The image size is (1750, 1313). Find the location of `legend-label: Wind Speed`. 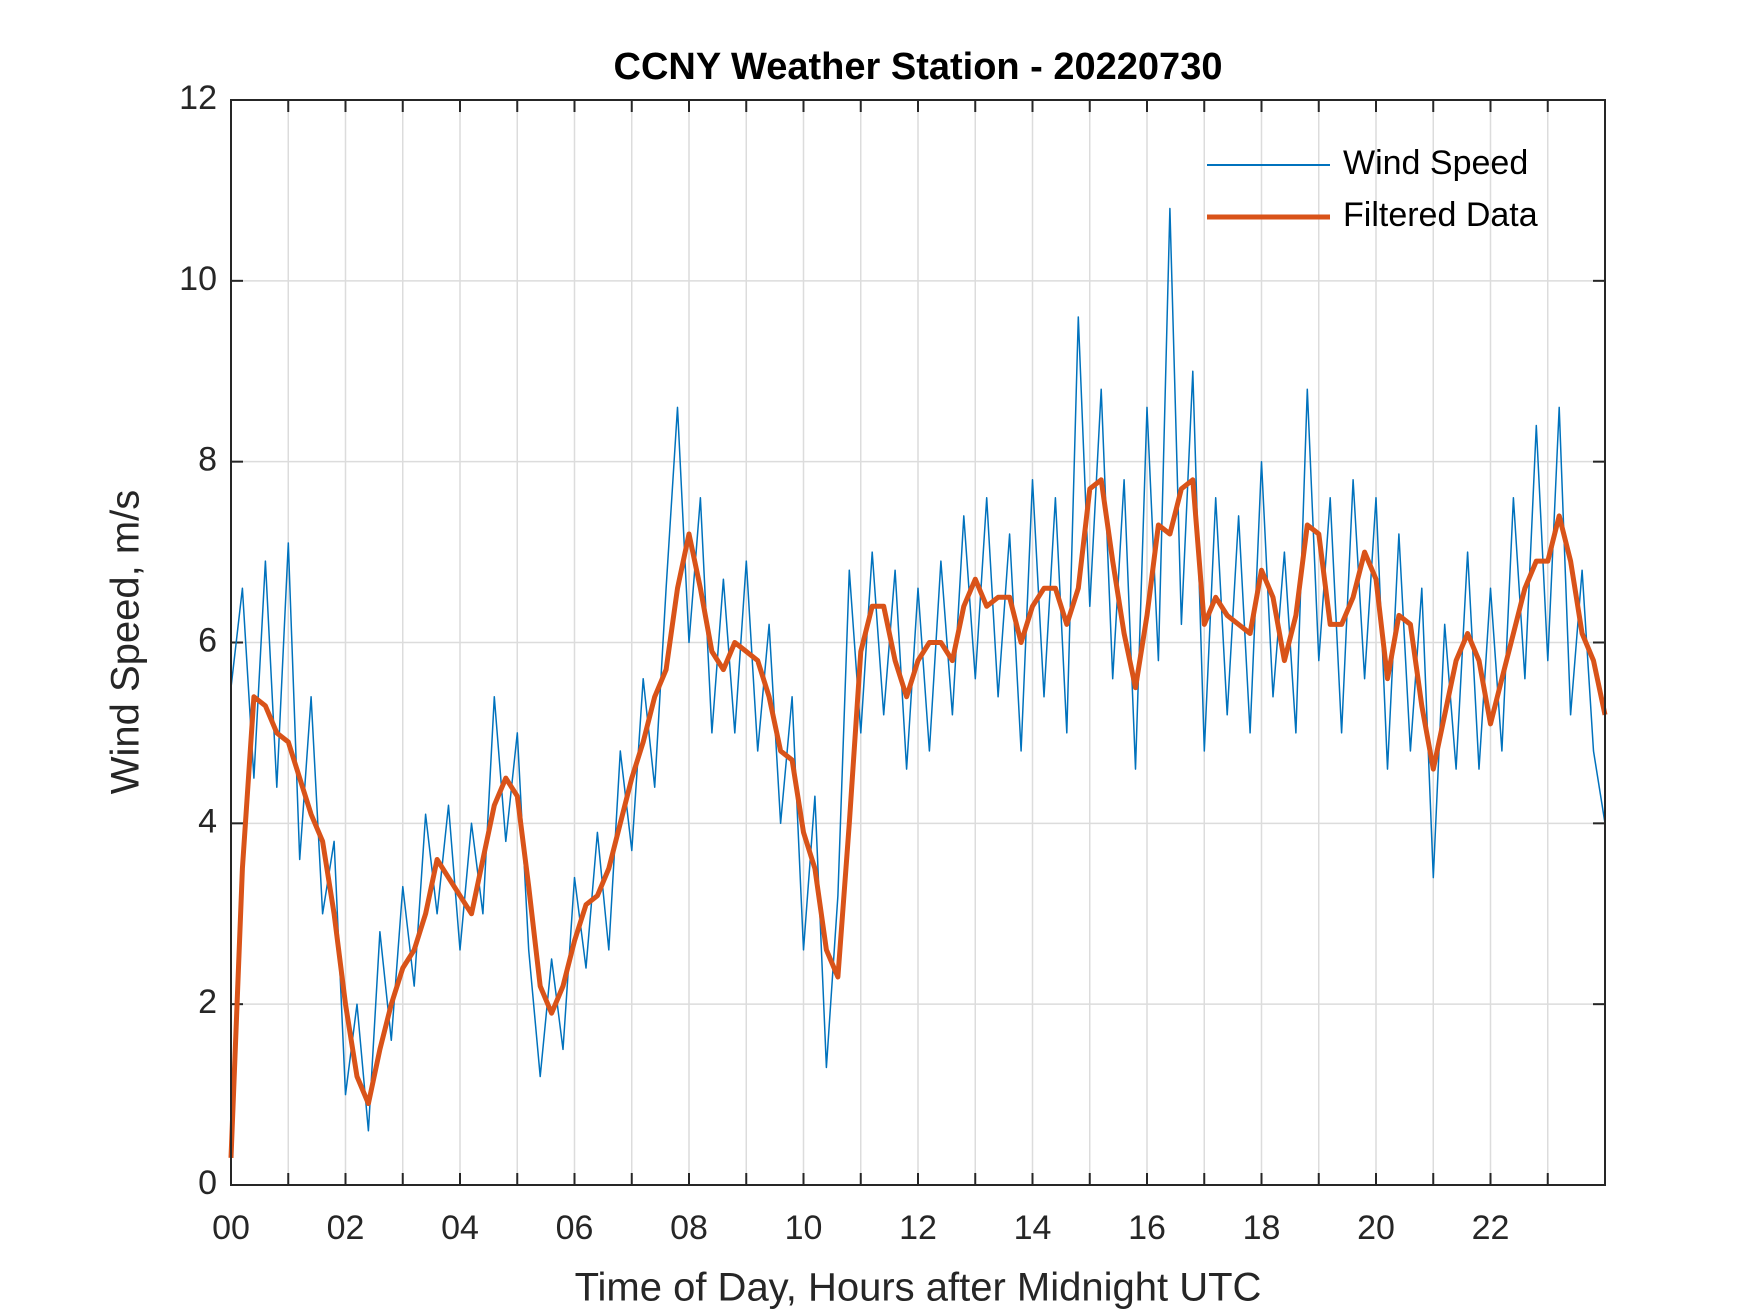

legend-label: Wind Speed is located at coordinates (1435, 163).